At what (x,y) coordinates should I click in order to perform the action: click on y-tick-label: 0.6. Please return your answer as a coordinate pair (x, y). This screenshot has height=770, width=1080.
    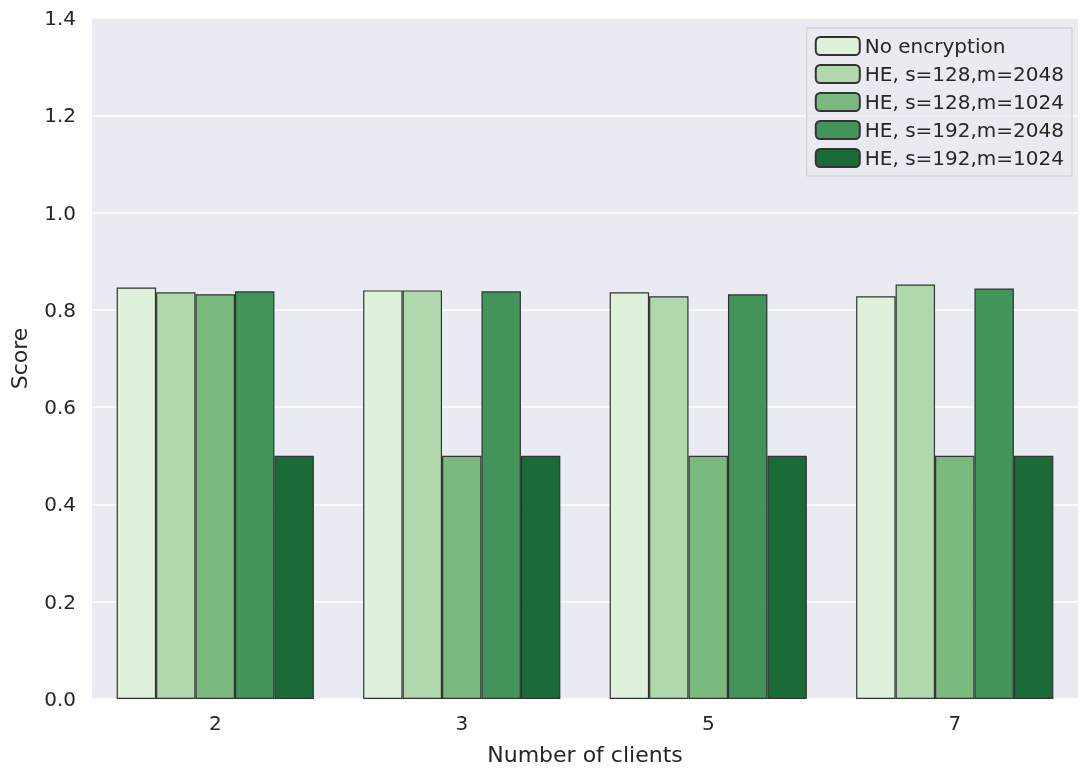
    Looking at the image, I should click on (60, 407).